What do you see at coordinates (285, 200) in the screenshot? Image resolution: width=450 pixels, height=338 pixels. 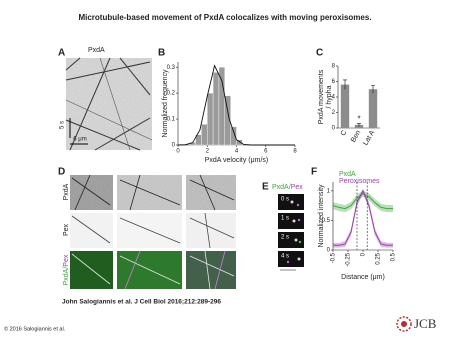 I see `time-label: 0 s` at bounding box center [285, 200].